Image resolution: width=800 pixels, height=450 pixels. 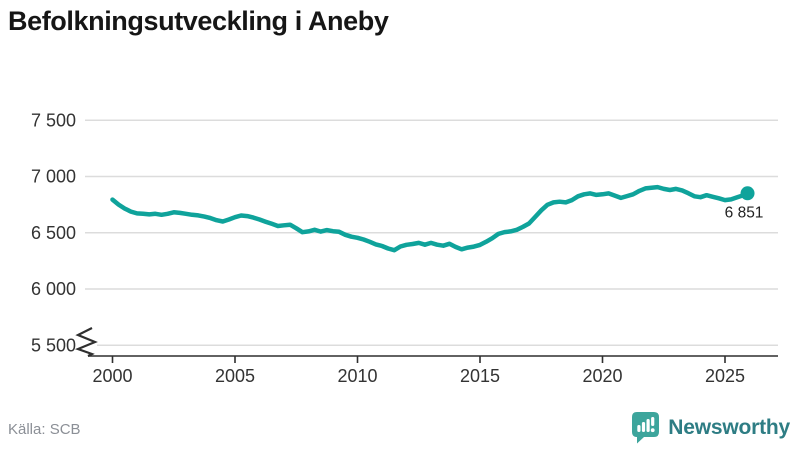 What do you see at coordinates (53, 120) in the screenshot?
I see `y-tick-label: 7 500` at bounding box center [53, 120].